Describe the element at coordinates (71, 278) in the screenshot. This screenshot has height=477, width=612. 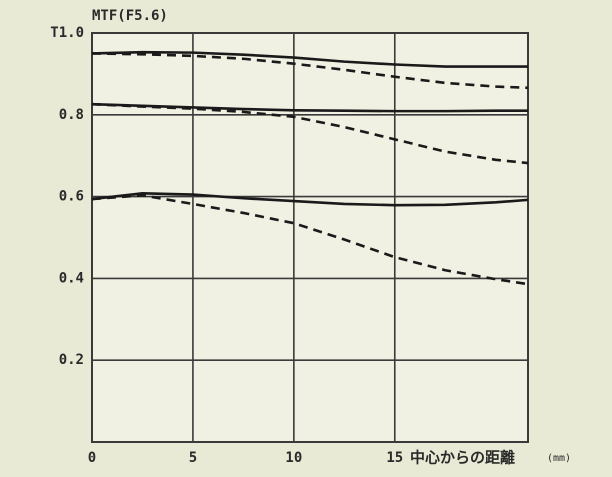
I see `y-tick-label: 0.4` at that location.